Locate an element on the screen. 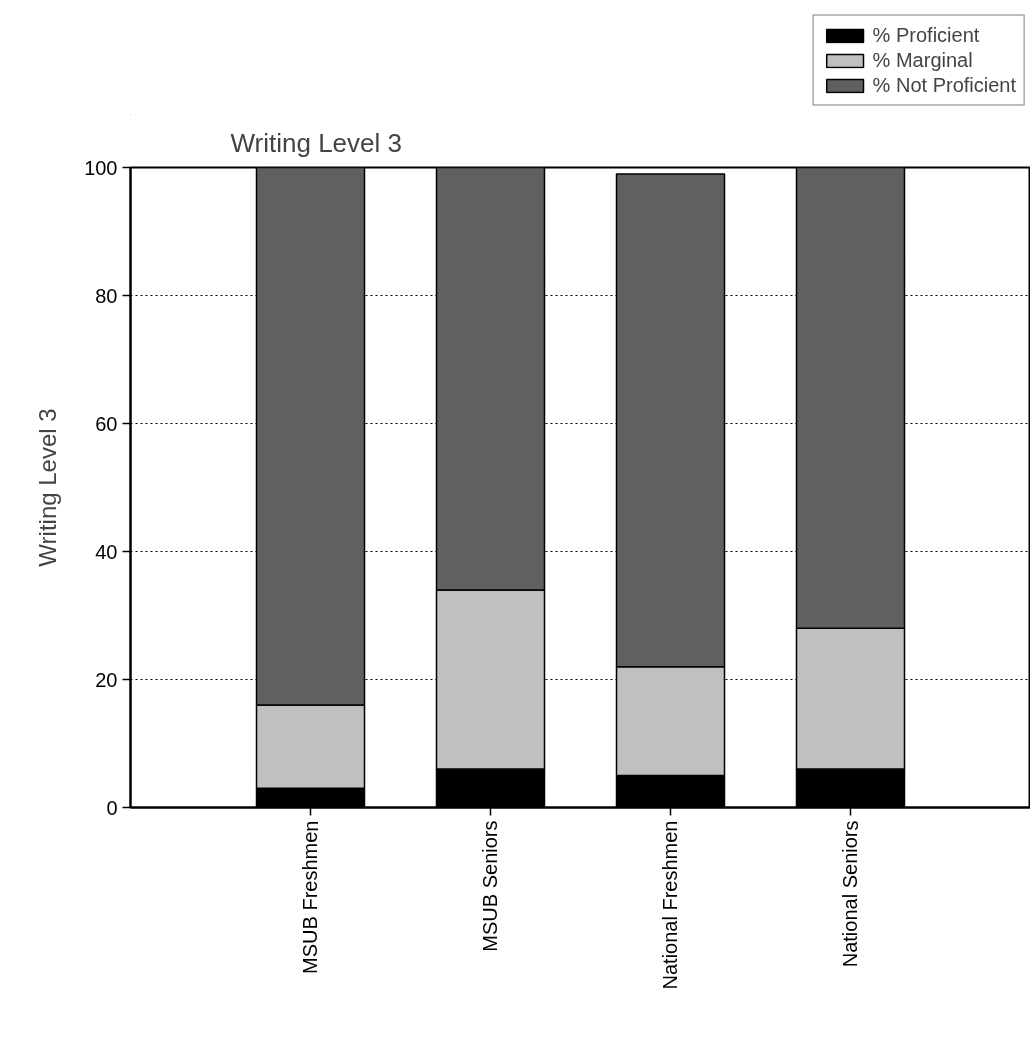  legend-label: % Marginal is located at coordinates (922, 60).